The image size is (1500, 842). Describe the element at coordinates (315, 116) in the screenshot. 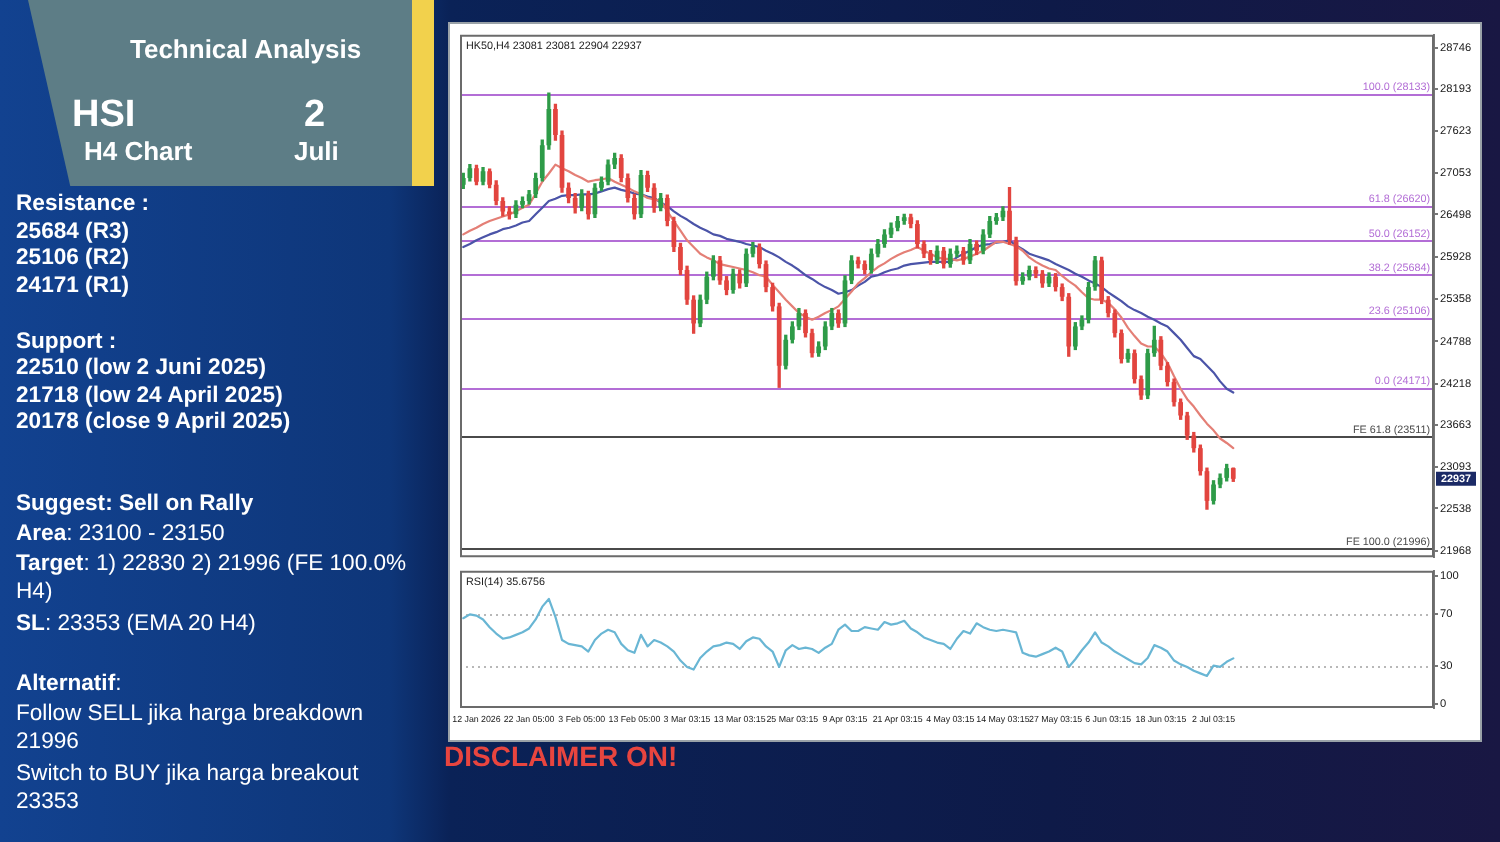

I see `text: 2` at that location.